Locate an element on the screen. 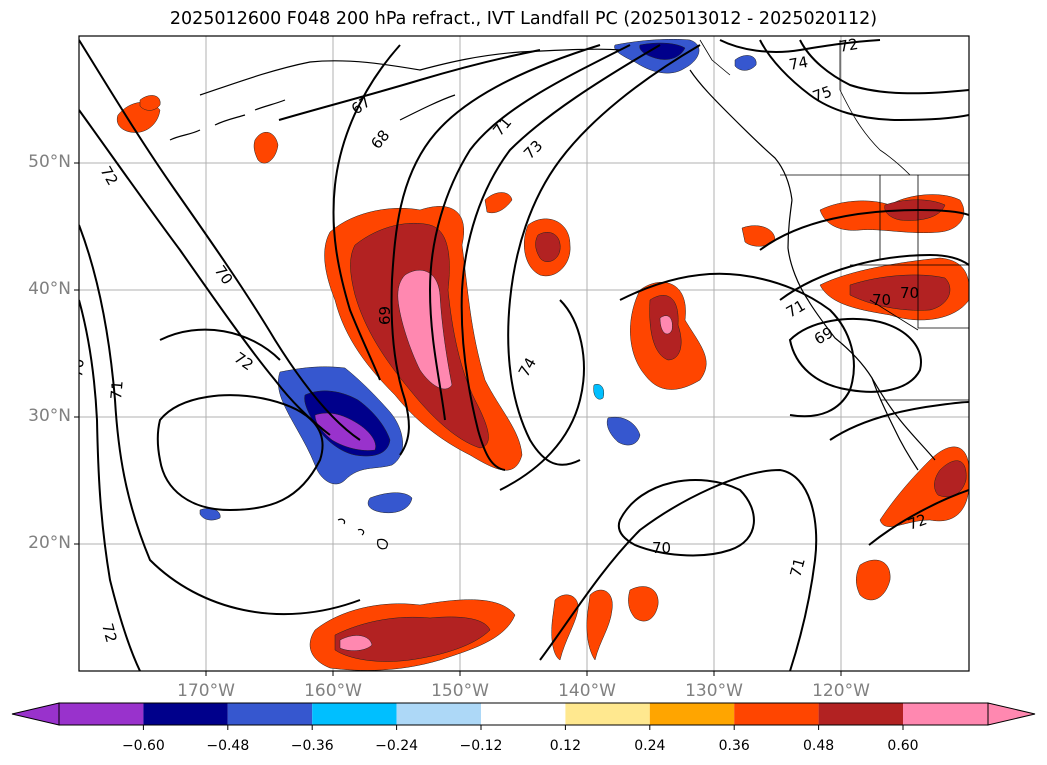  contour-72-se is located at coordinates (918, 517).